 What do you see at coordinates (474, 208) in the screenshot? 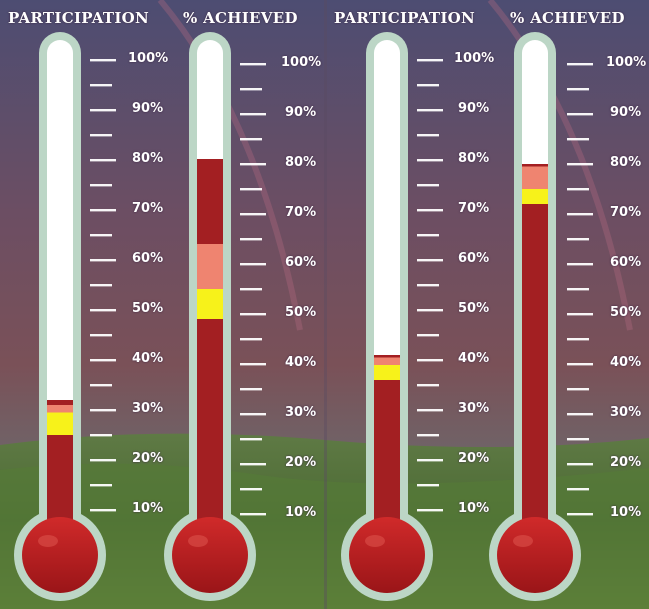
I see `panel-3-tick-label-70: 70%` at bounding box center [474, 208].